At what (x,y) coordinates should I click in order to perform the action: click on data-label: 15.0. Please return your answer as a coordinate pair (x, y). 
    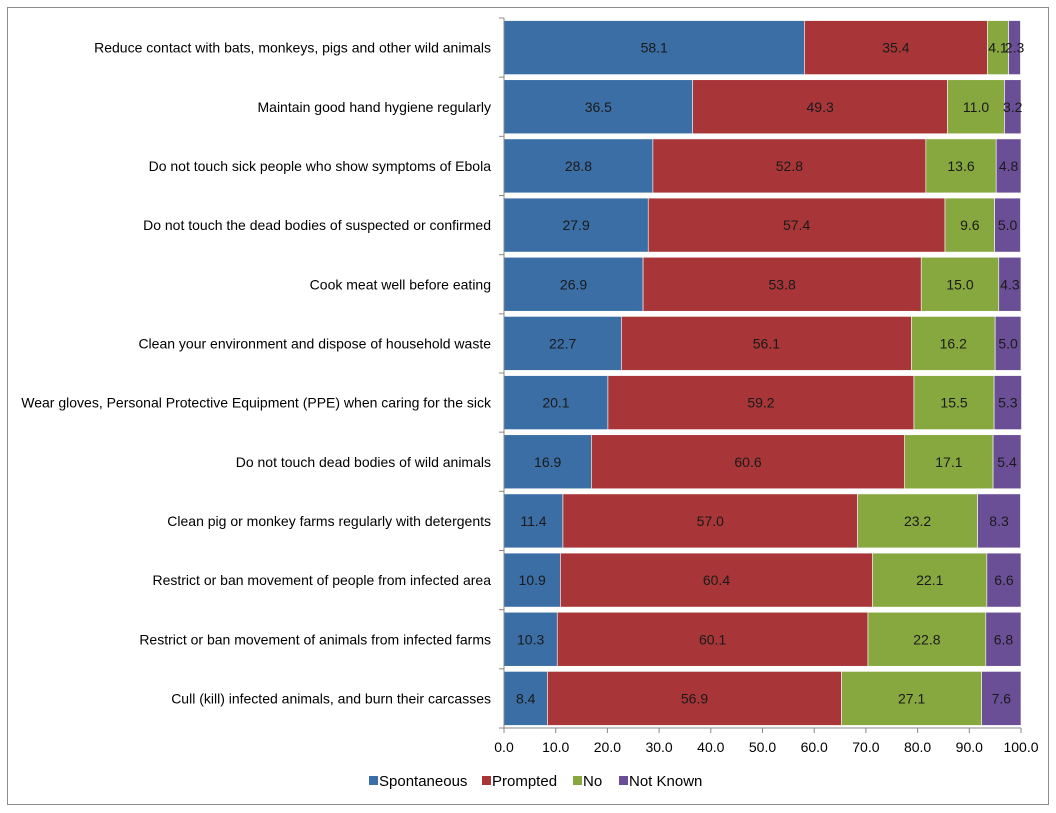
    Looking at the image, I should click on (959, 284).